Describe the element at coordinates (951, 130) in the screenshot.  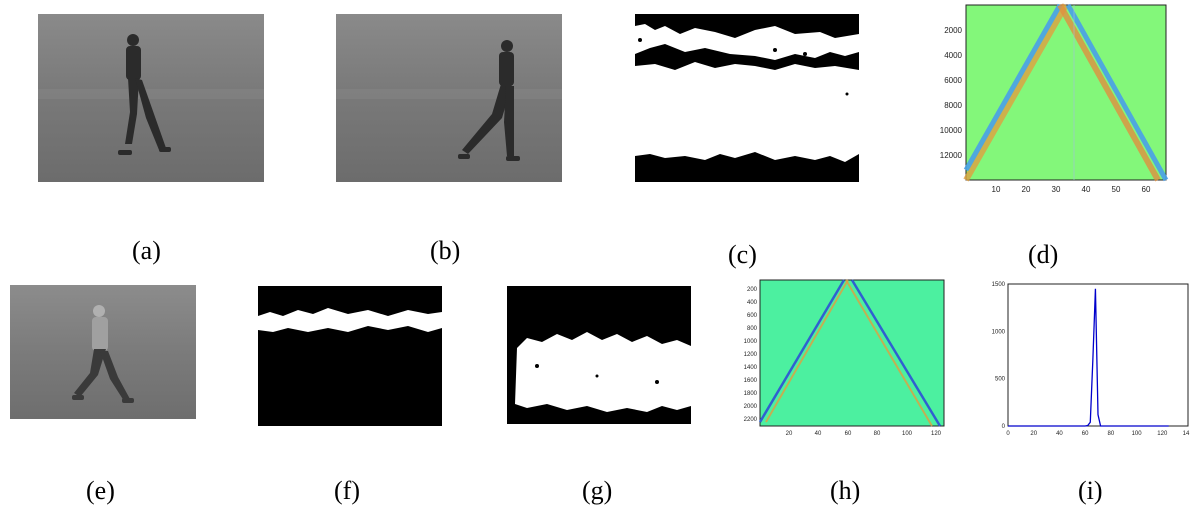
I see `d-y-tick: 10000` at that location.